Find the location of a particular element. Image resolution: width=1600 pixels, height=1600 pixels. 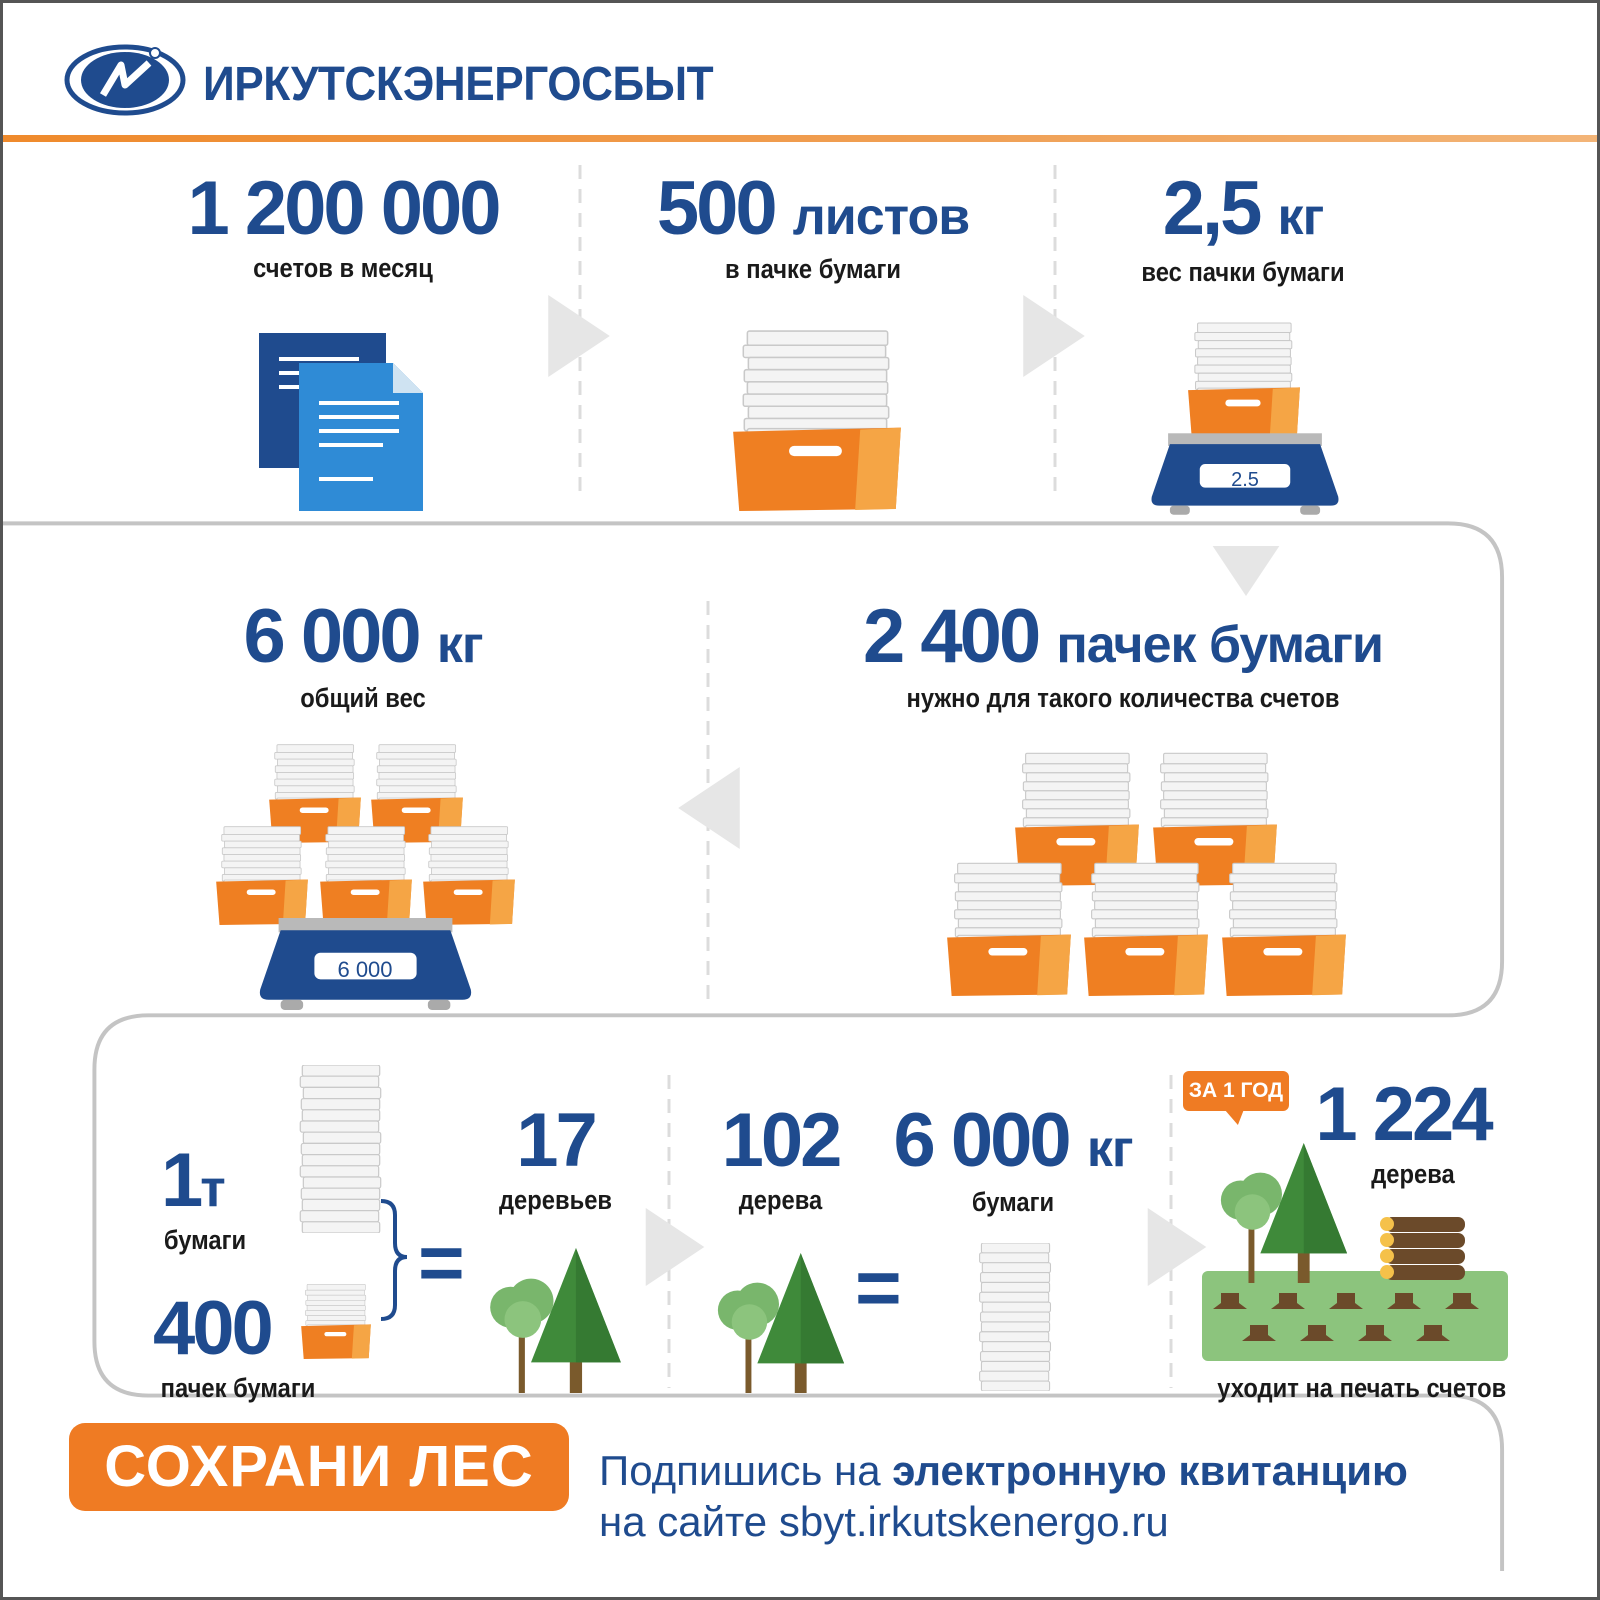

sheets-per-pack-value: 500 листов is located at coordinates (813, 209).